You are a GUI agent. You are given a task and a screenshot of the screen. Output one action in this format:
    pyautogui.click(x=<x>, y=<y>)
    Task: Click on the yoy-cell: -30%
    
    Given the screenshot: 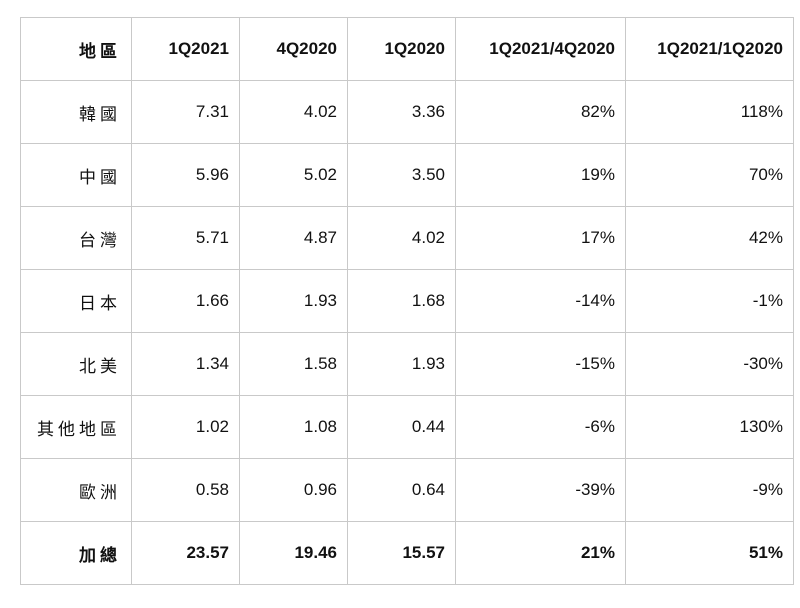 What is the action you would take?
    pyautogui.click(x=709, y=364)
    